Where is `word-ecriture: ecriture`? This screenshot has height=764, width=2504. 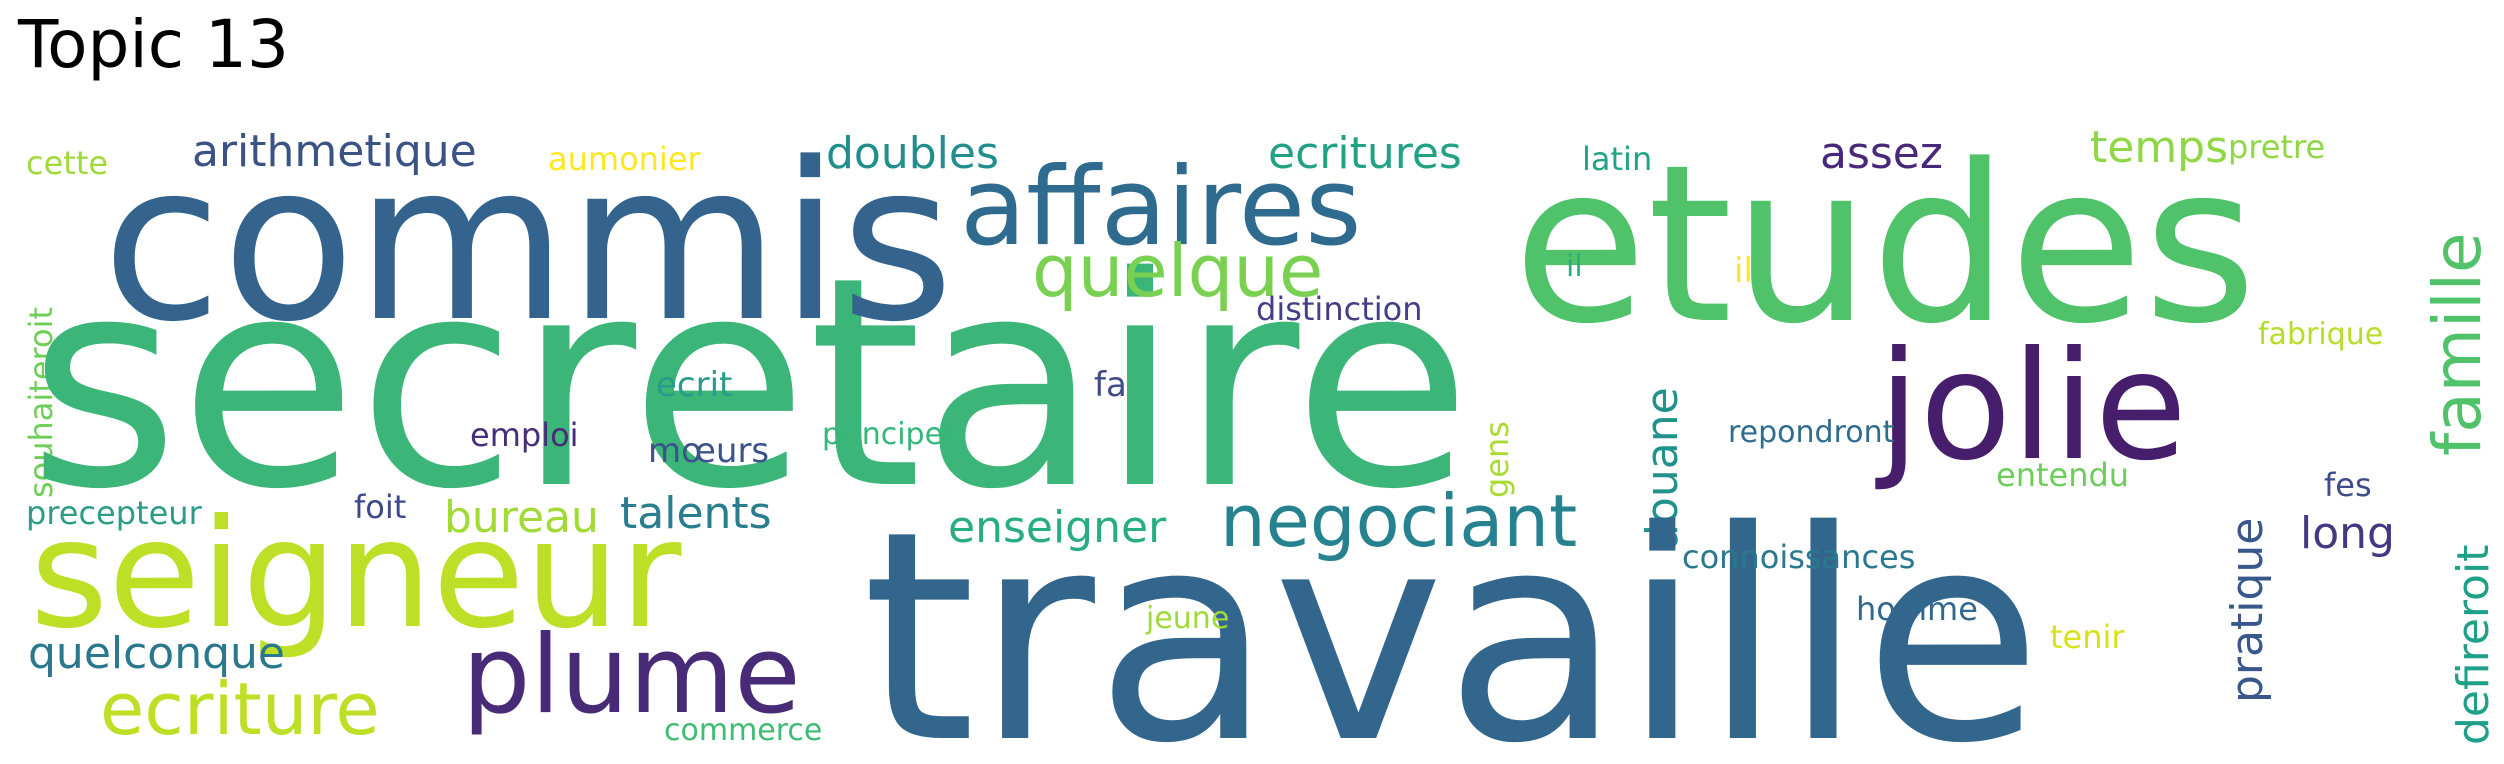
word-ecriture: ecriture is located at coordinates (240, 709).